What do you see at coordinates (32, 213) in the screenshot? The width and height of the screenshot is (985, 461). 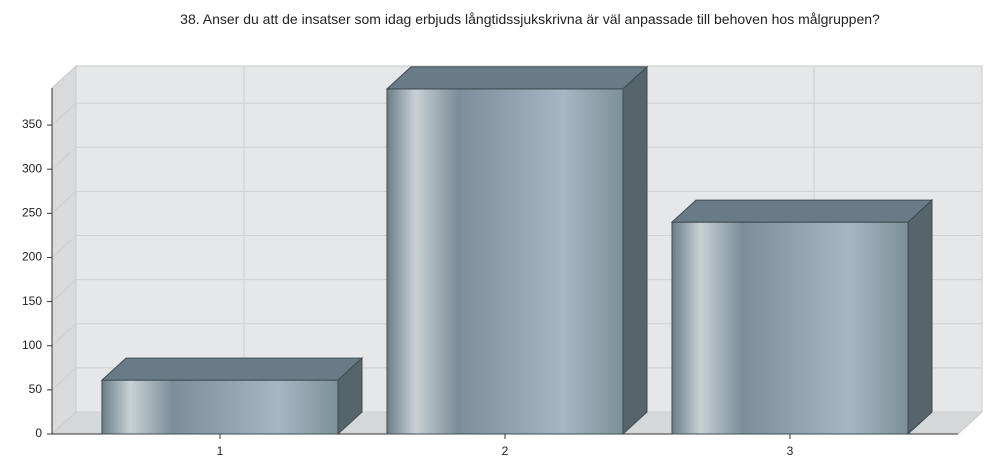 I see `y-tick-label: 250` at bounding box center [32, 213].